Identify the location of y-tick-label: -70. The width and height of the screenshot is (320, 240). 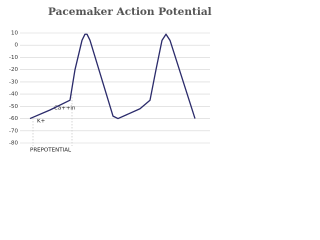
(13, 131).